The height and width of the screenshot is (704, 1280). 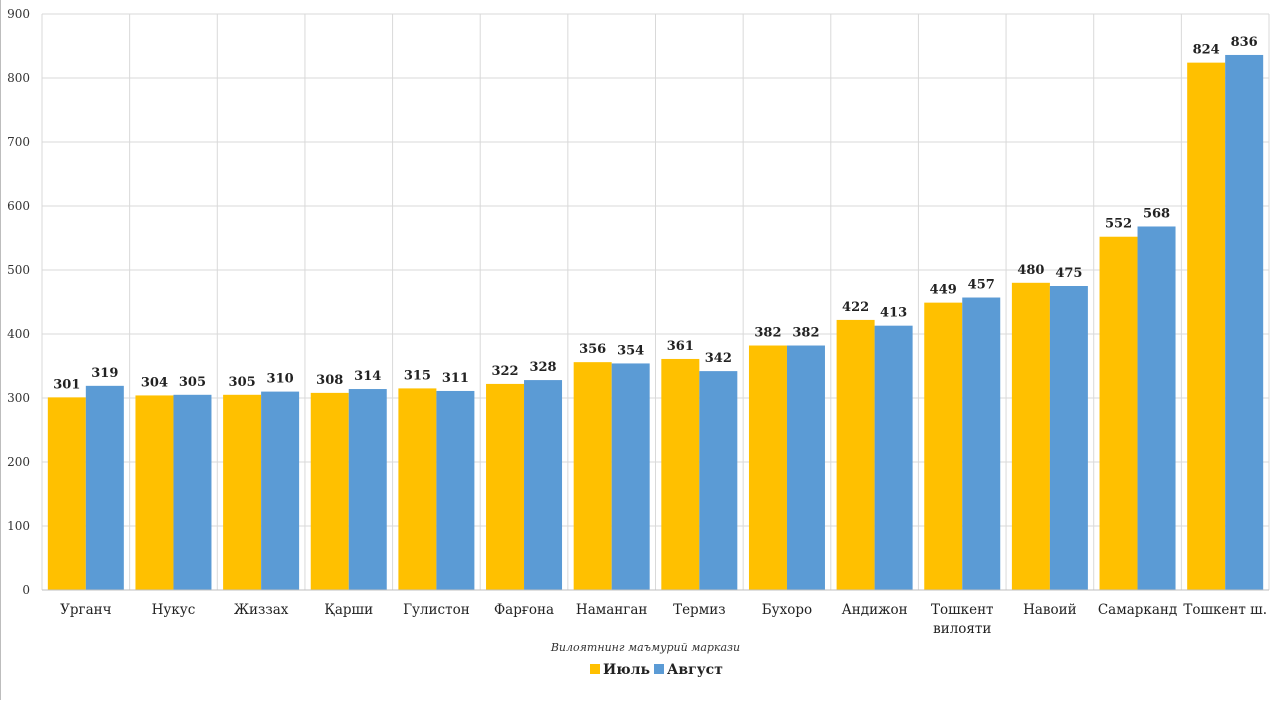 What do you see at coordinates (26, 590) in the screenshot?
I see `y-tick-label: 0` at bounding box center [26, 590].